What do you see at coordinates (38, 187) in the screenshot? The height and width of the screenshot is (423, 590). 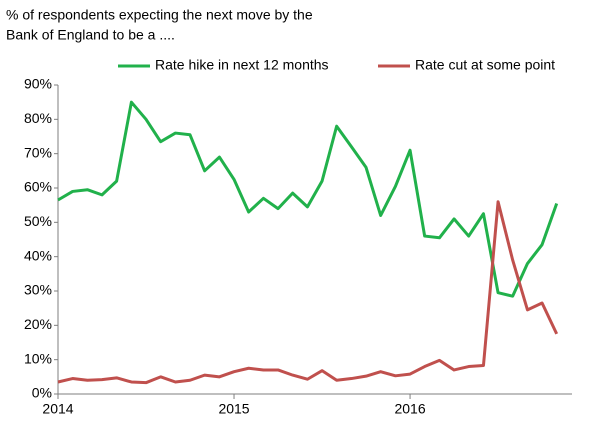 I see `y-tick-label: 60%` at bounding box center [38, 187].